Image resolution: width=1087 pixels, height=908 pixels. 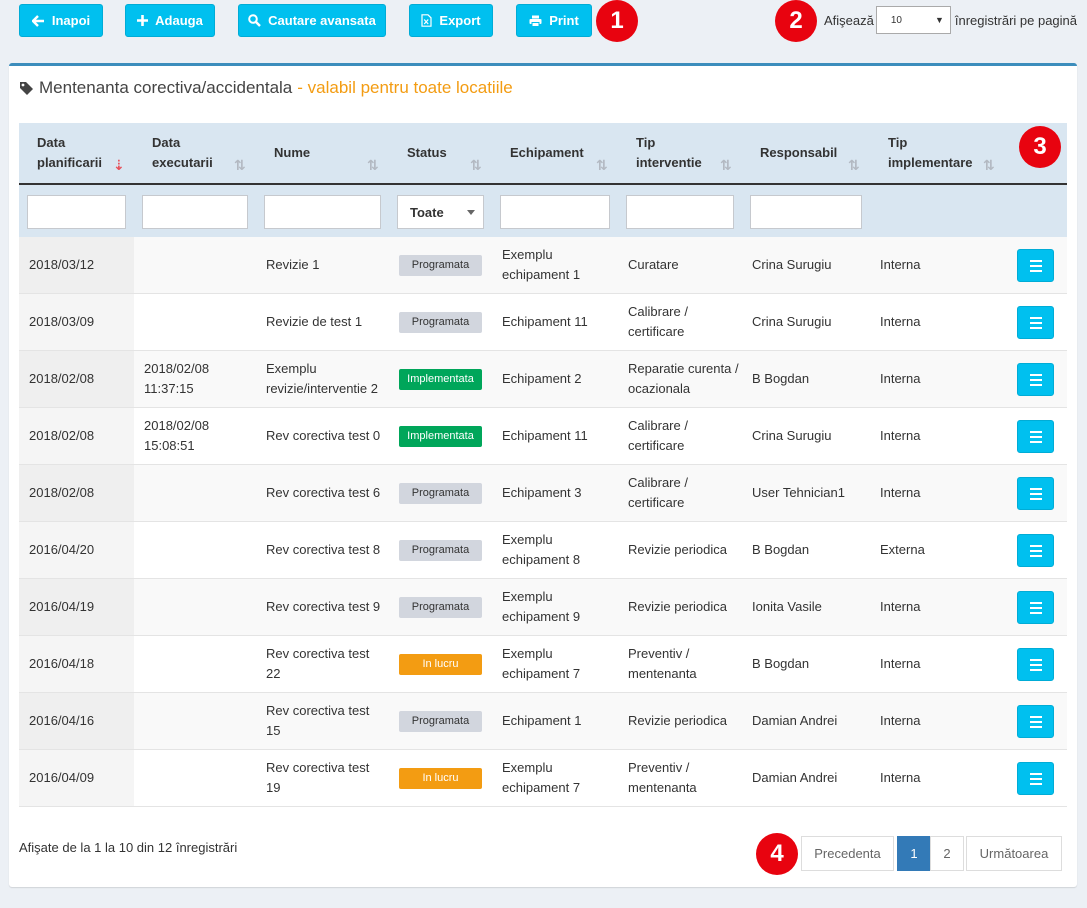 I want to click on cell-equipment-text: Exemplu echipament 7, so click(x=541, y=663).